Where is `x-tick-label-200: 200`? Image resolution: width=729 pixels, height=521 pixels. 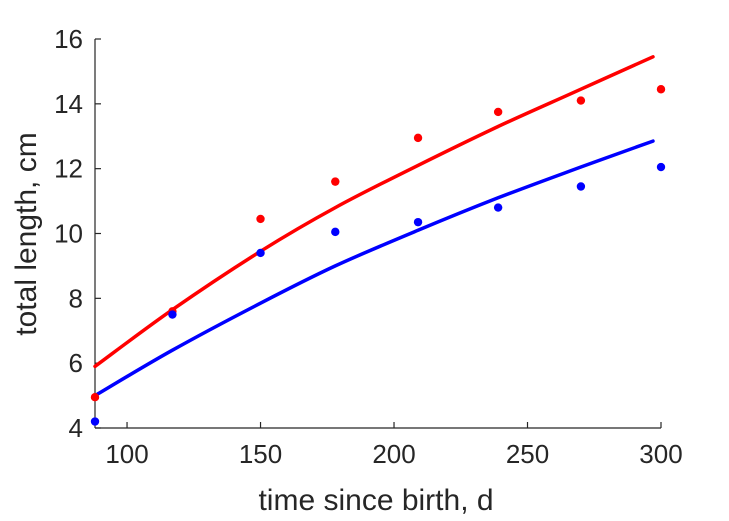
x-tick-label-200: 200 is located at coordinates (393, 454).